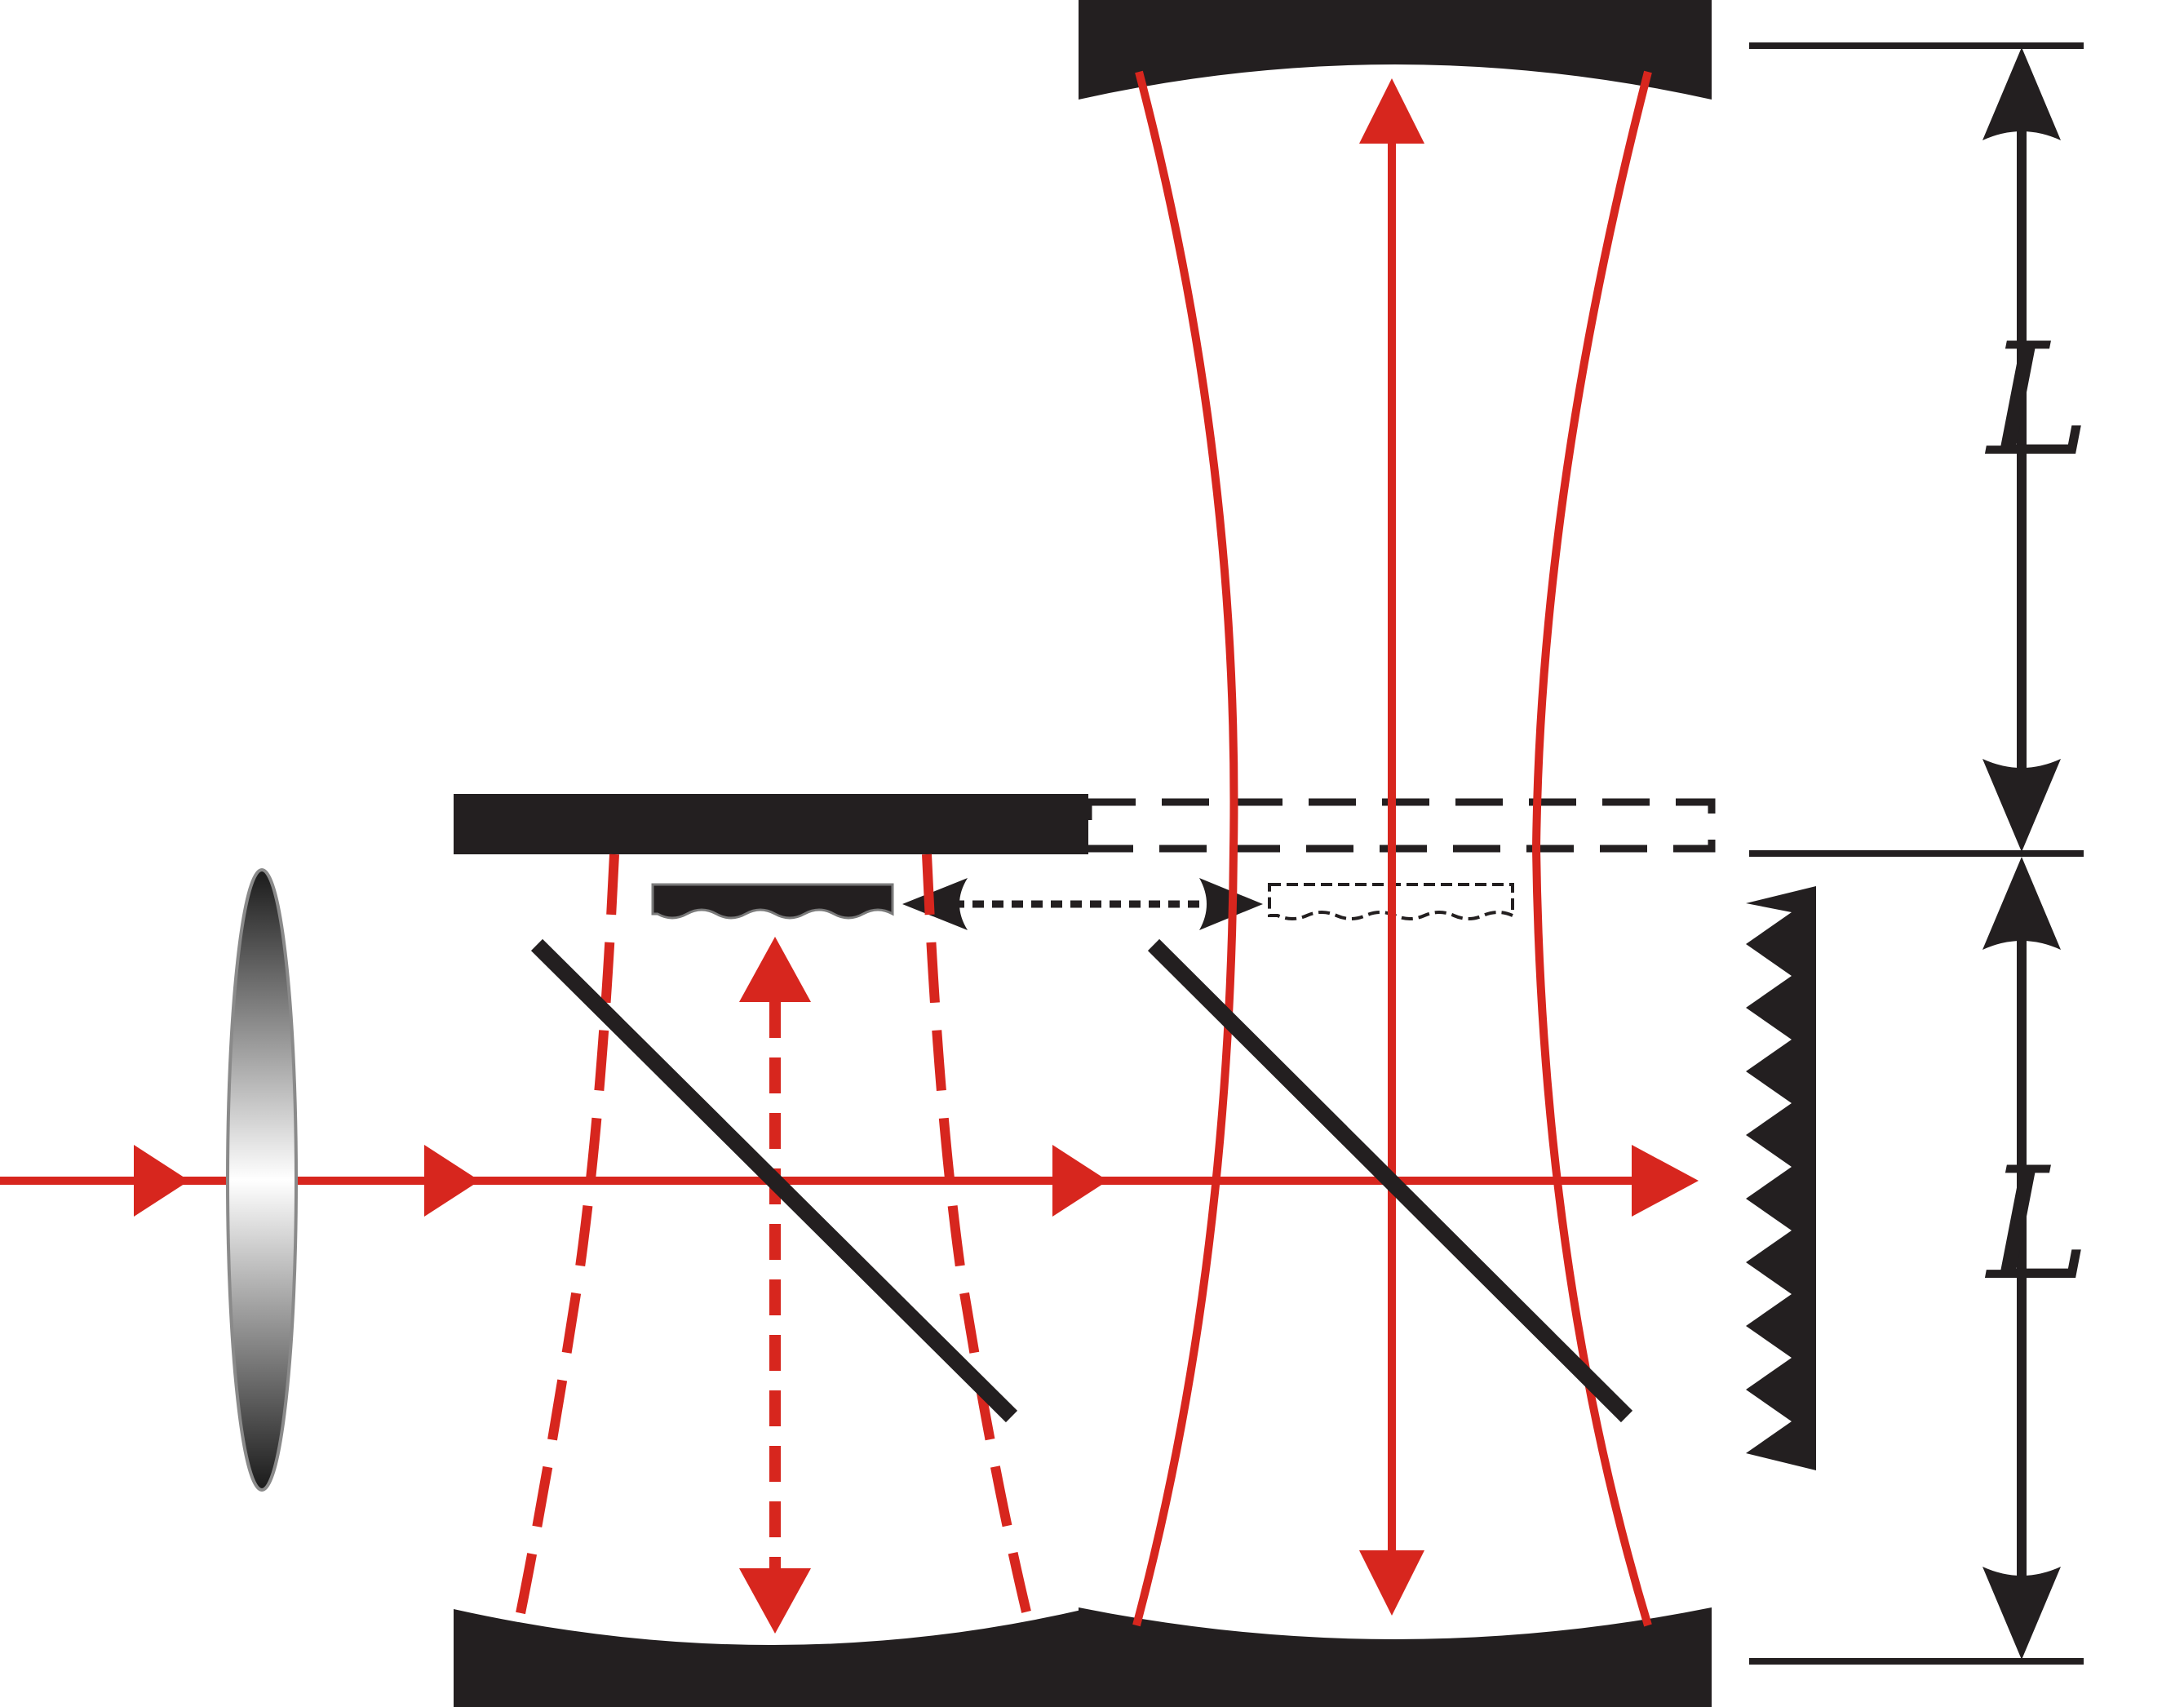  Describe the element at coordinates (935, 904) in the screenshot. I see `translation-arrow-left-head` at that location.